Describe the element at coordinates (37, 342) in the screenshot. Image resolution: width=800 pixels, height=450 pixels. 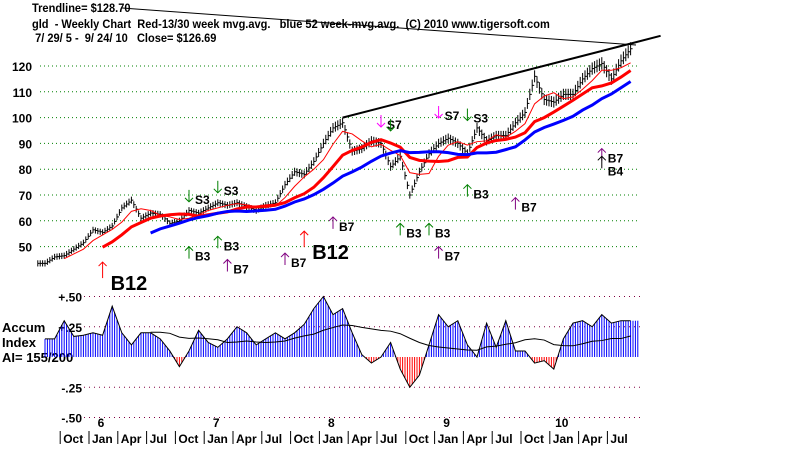
I see `accum-label: Accum Index AI= 155/200` at that location.